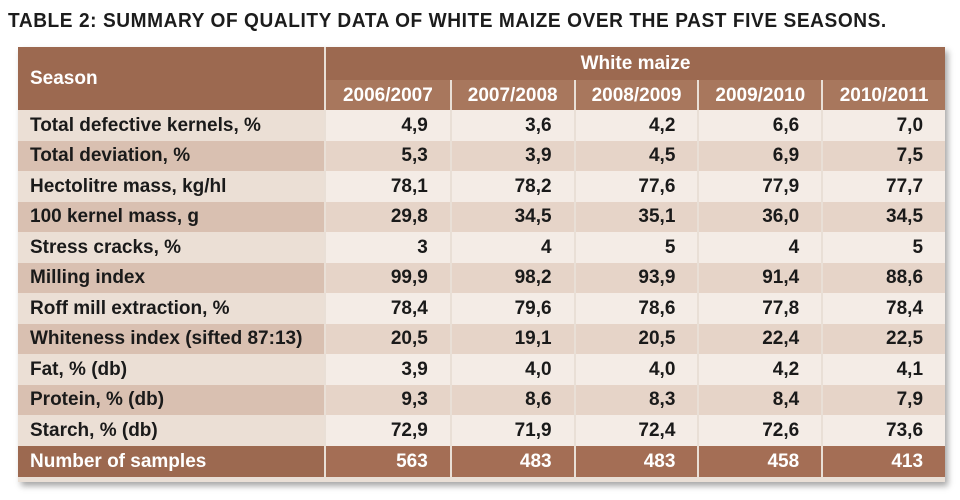  Describe the element at coordinates (511, 308) in the screenshot. I see `table-cell: 79,6` at that location.